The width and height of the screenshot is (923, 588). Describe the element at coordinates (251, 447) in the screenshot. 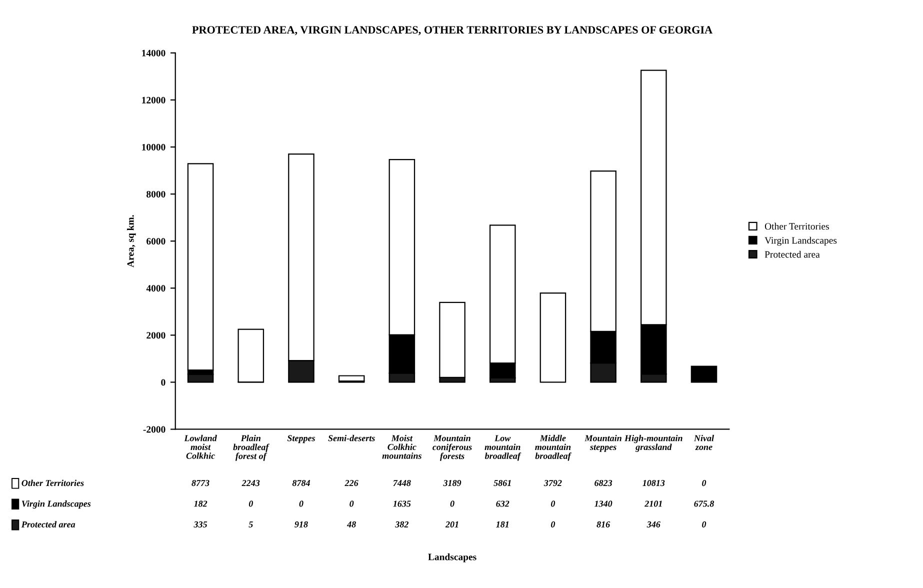

I see `x-tick-label: Plain broadleaf forest of` at that location.